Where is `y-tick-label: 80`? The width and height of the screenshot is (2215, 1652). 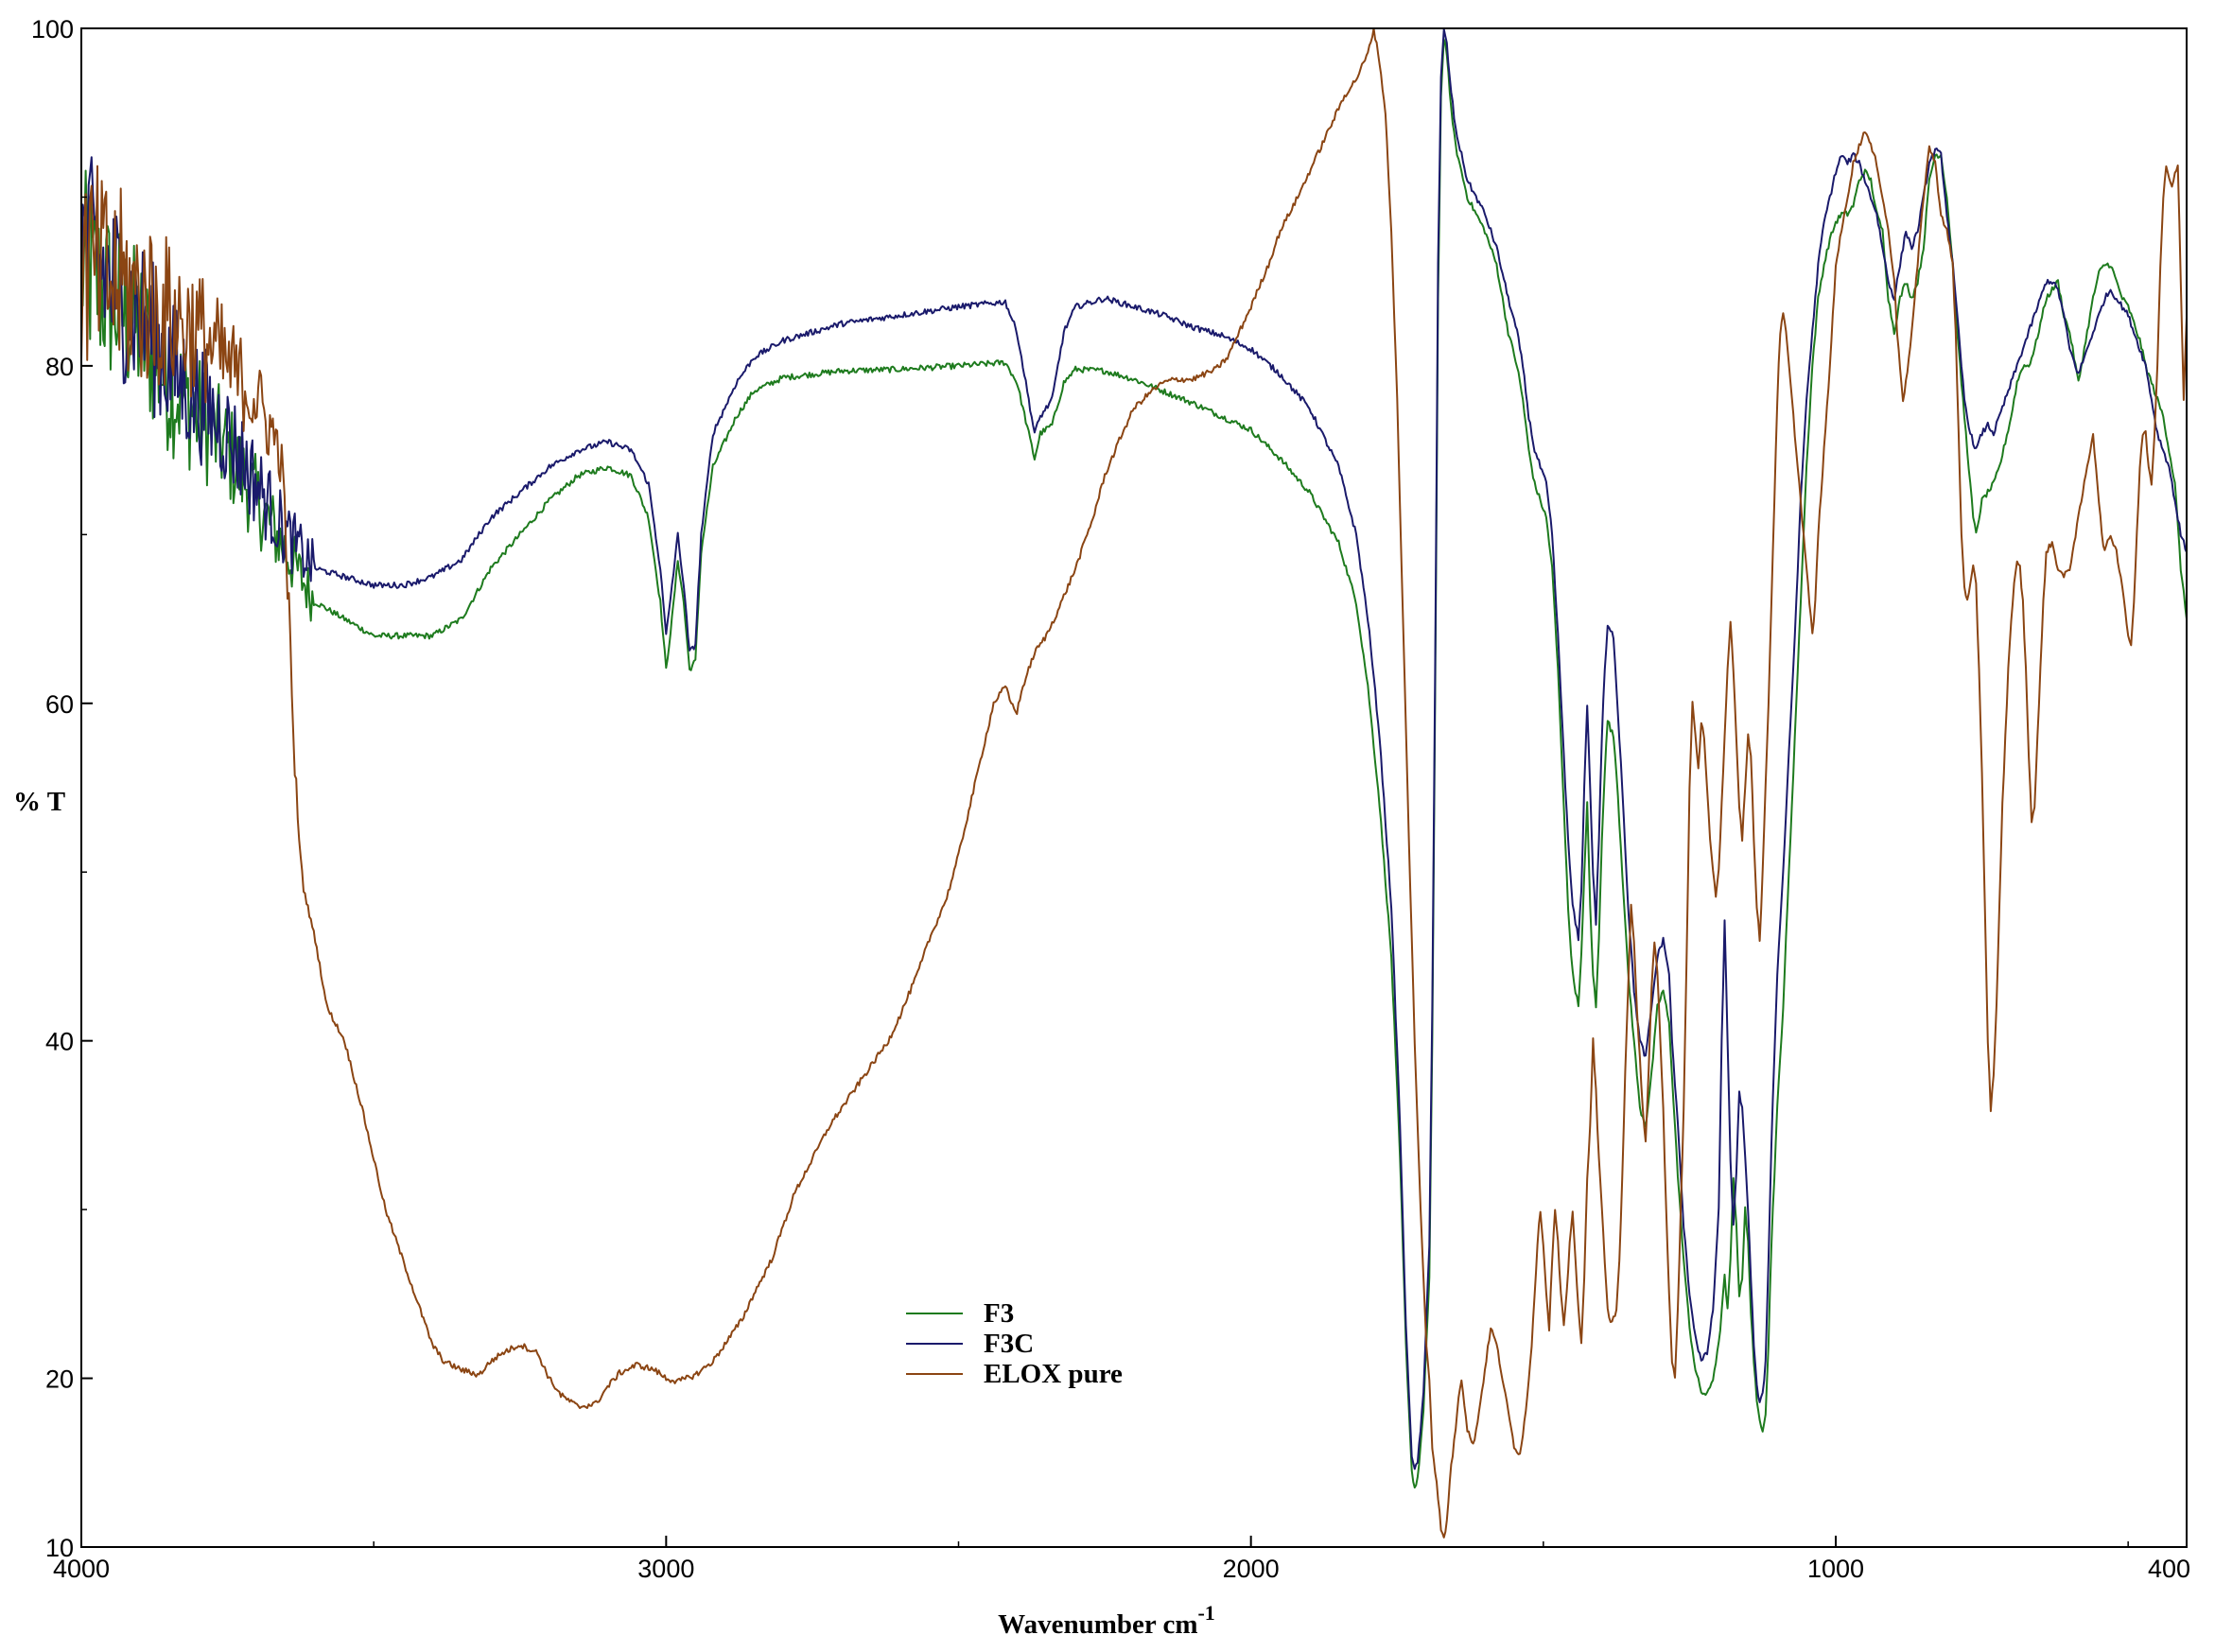
y-tick-label: 80 is located at coordinates (59, 367).